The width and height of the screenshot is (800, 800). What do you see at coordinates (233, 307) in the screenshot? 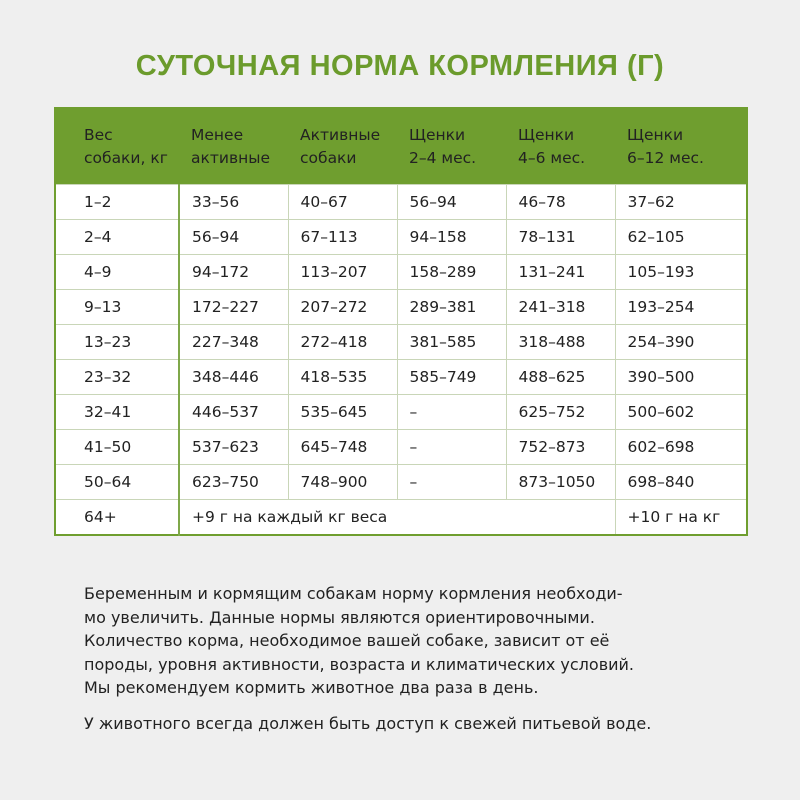
I see `table-cell: 172–227` at bounding box center [233, 307].